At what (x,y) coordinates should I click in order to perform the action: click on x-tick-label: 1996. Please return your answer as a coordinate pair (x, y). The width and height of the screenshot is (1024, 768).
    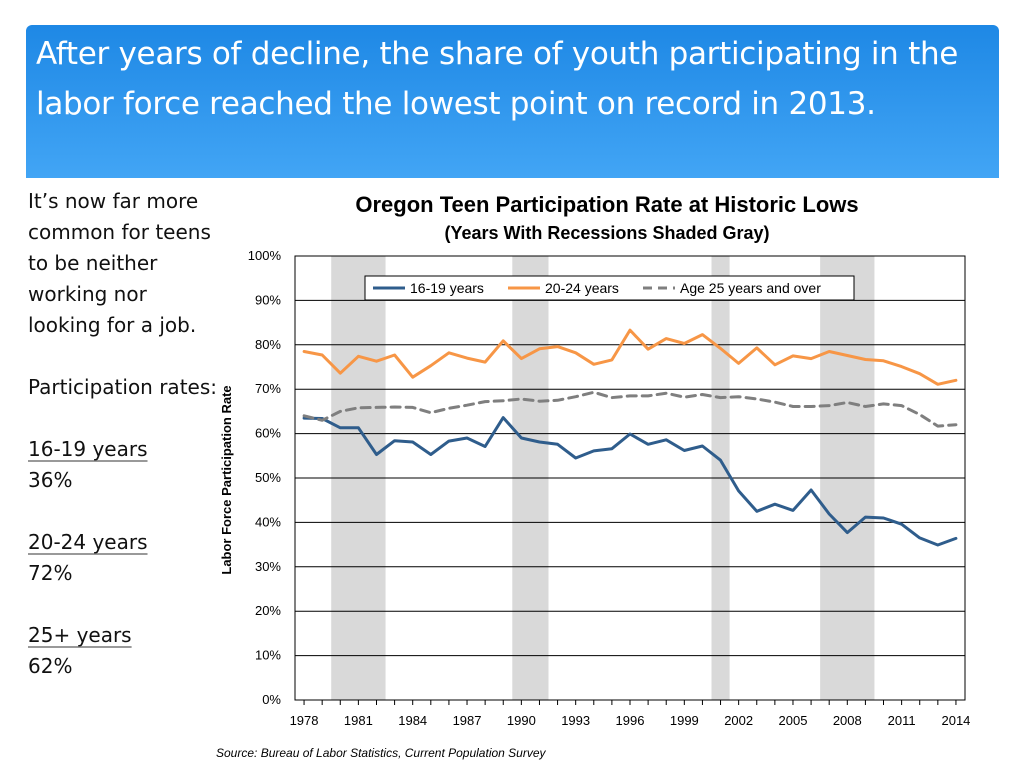
    Looking at the image, I should click on (630, 720).